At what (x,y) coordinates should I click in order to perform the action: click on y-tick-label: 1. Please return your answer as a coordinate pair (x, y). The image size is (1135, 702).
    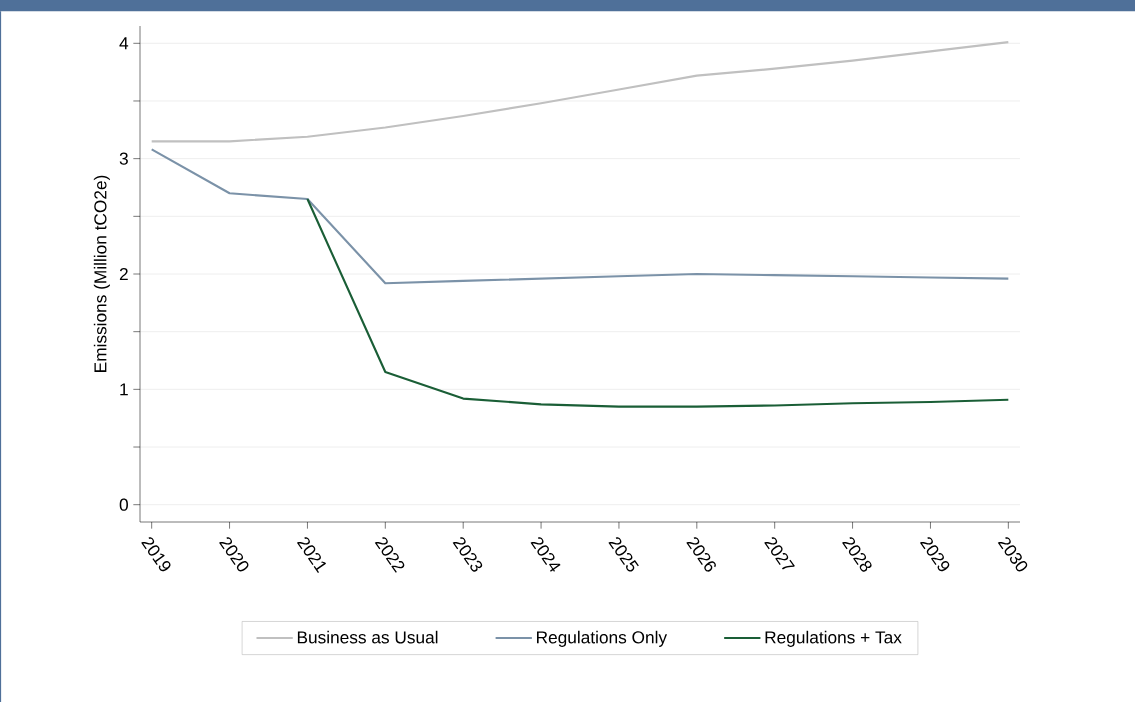
    Looking at the image, I should click on (124, 389).